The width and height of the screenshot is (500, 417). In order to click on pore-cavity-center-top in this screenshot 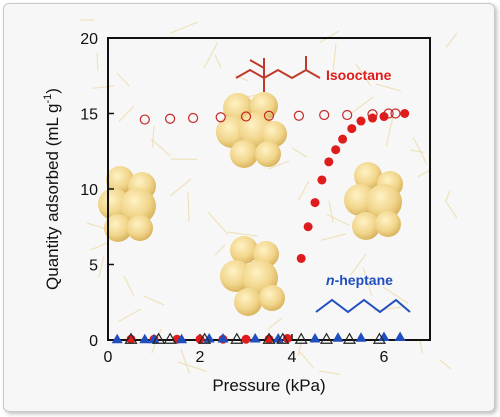, I will do `click(251, 130)`.